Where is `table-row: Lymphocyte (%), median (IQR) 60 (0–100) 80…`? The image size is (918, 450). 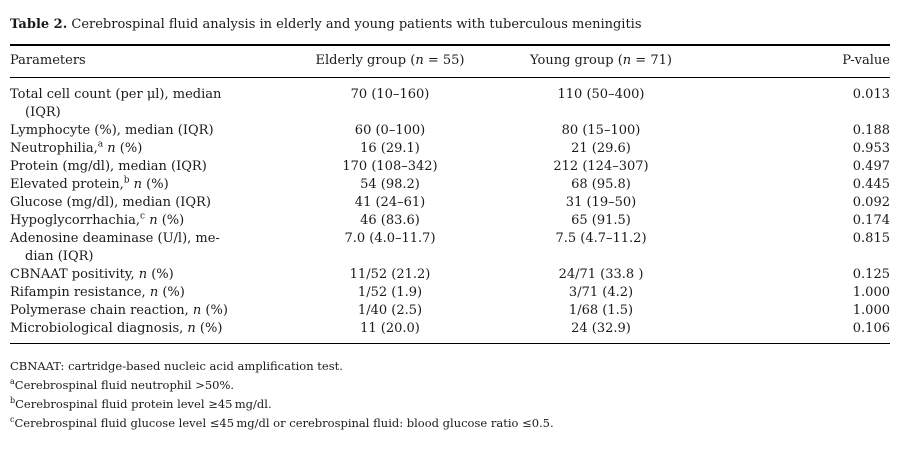 table-row: Lymphocyte (%), median (IQR) 60 (0–100) 80… is located at coordinates (450, 131).